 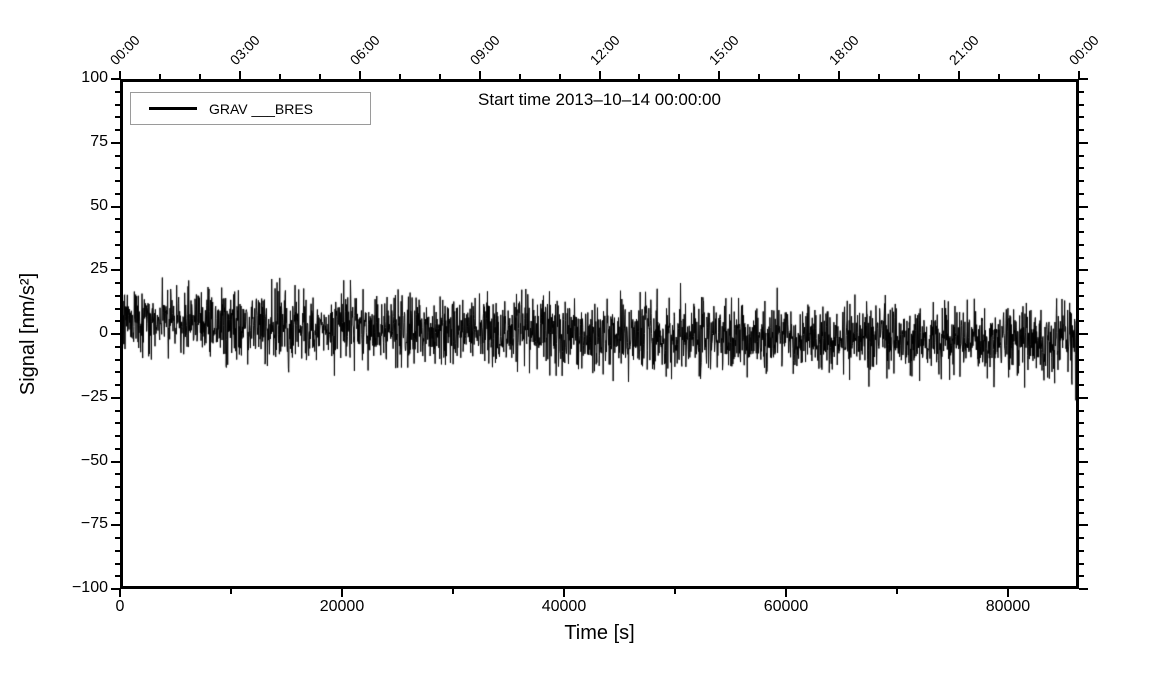 I want to click on y-axis-tick-label: −75, so click(x=94, y=524).